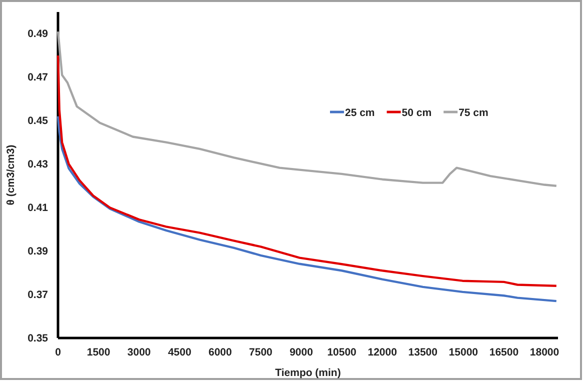 Image resolution: width=583 pixels, height=382 pixels. Describe the element at coordinates (417, 113) in the screenshot. I see `legend-label: 50 cm` at that location.